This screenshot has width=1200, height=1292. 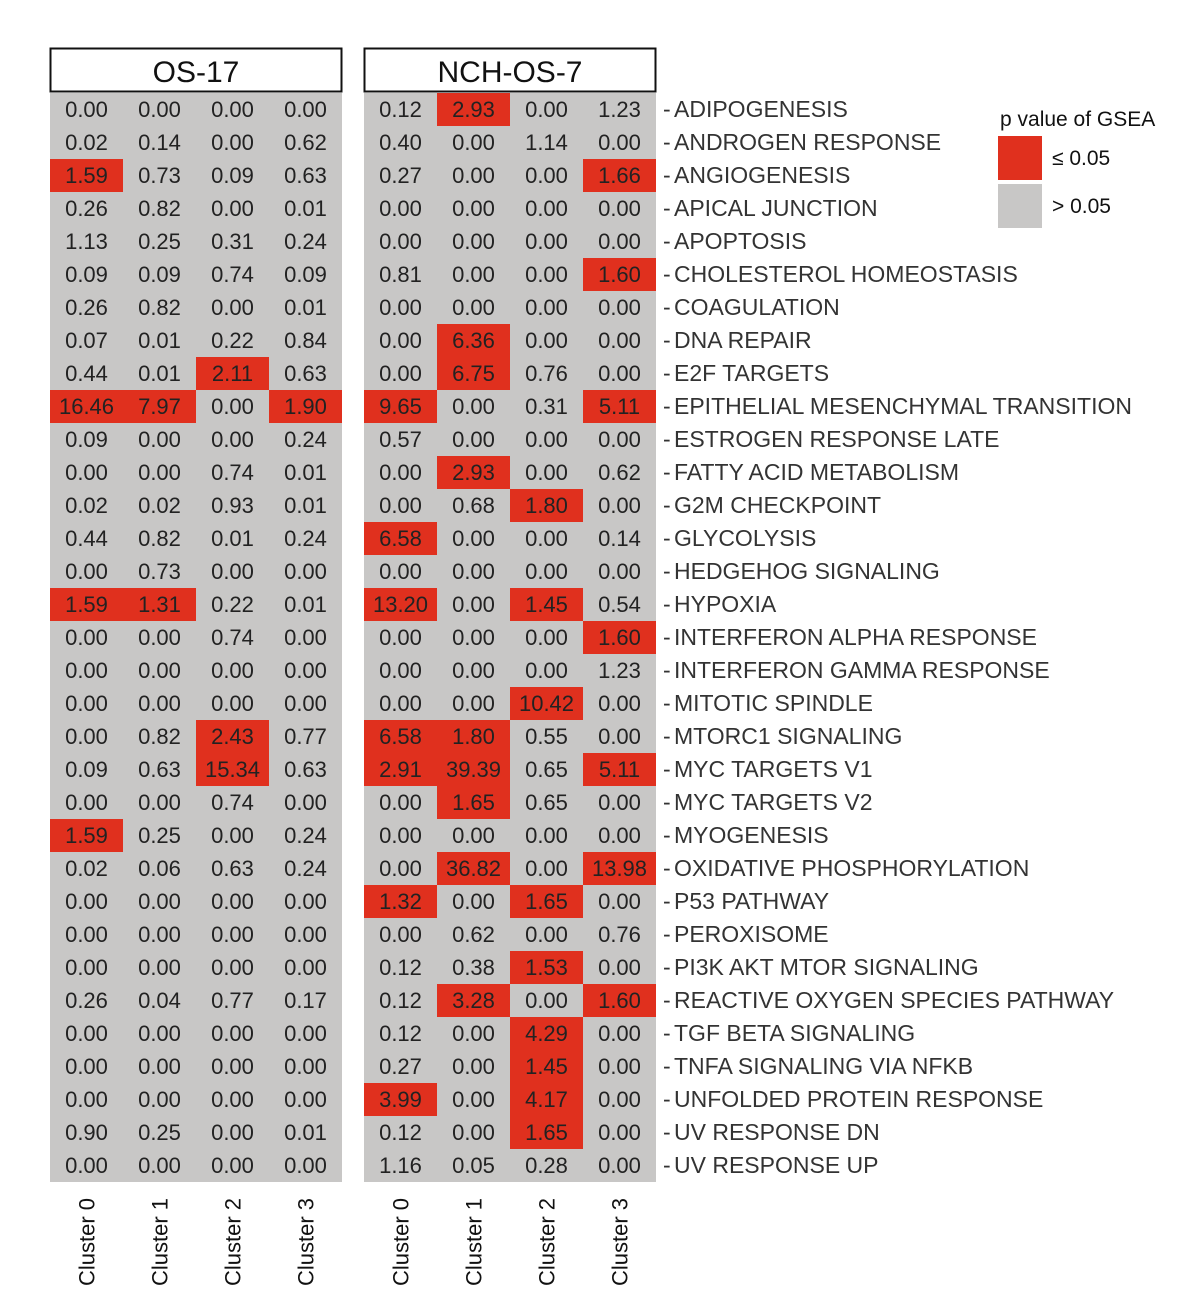 I want to click on cell-value: 1.65, so click(x=546, y=1132).